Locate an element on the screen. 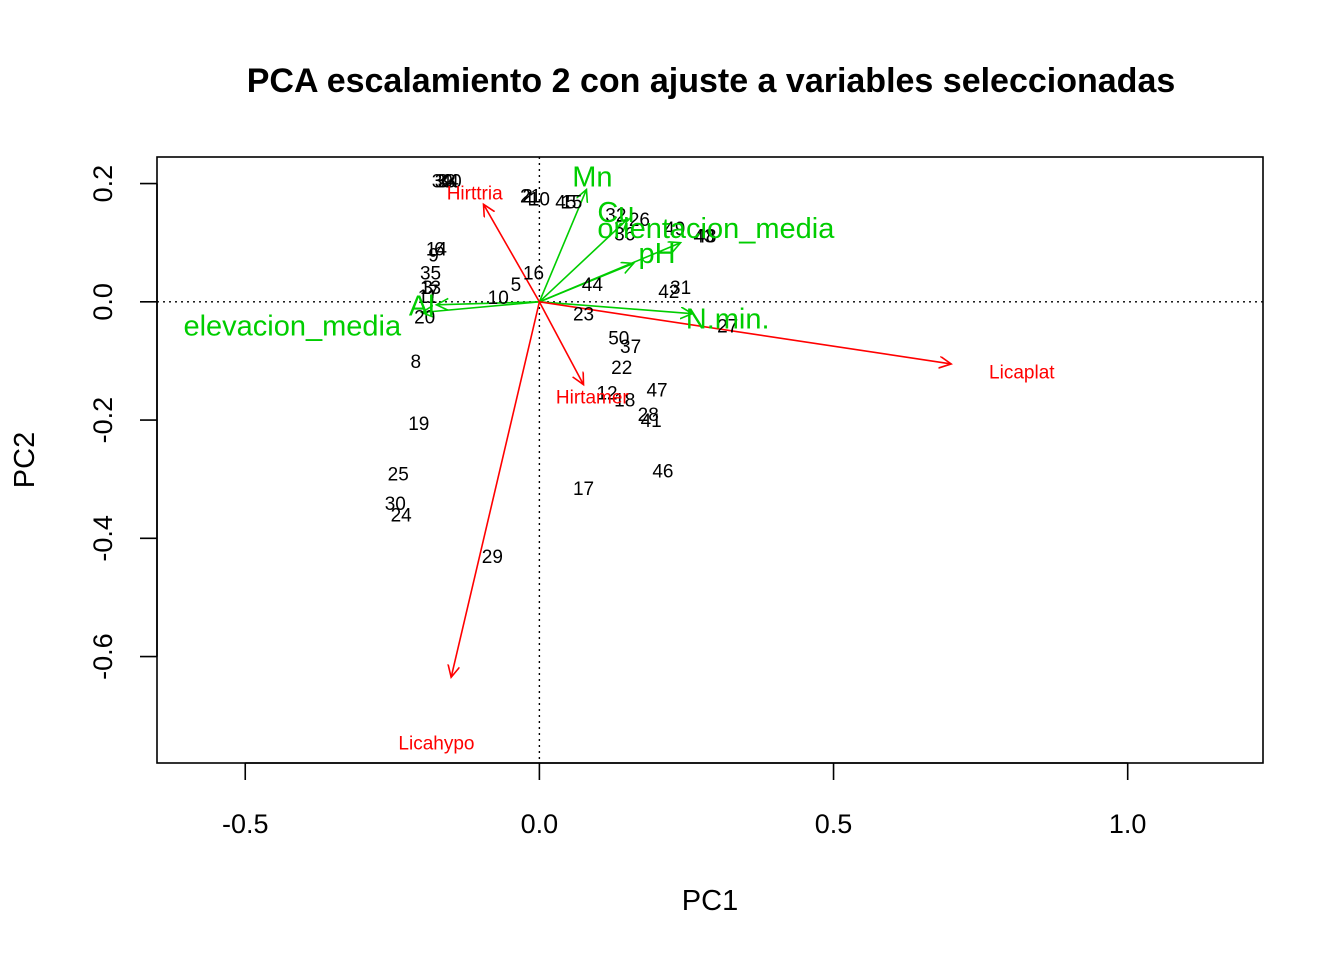  site-label: 49 is located at coordinates (674, 229).